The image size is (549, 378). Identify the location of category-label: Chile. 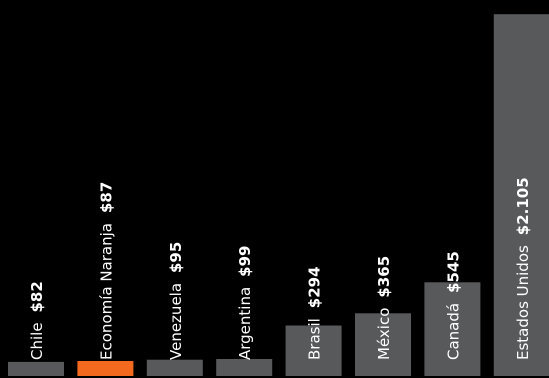
(37, 341).